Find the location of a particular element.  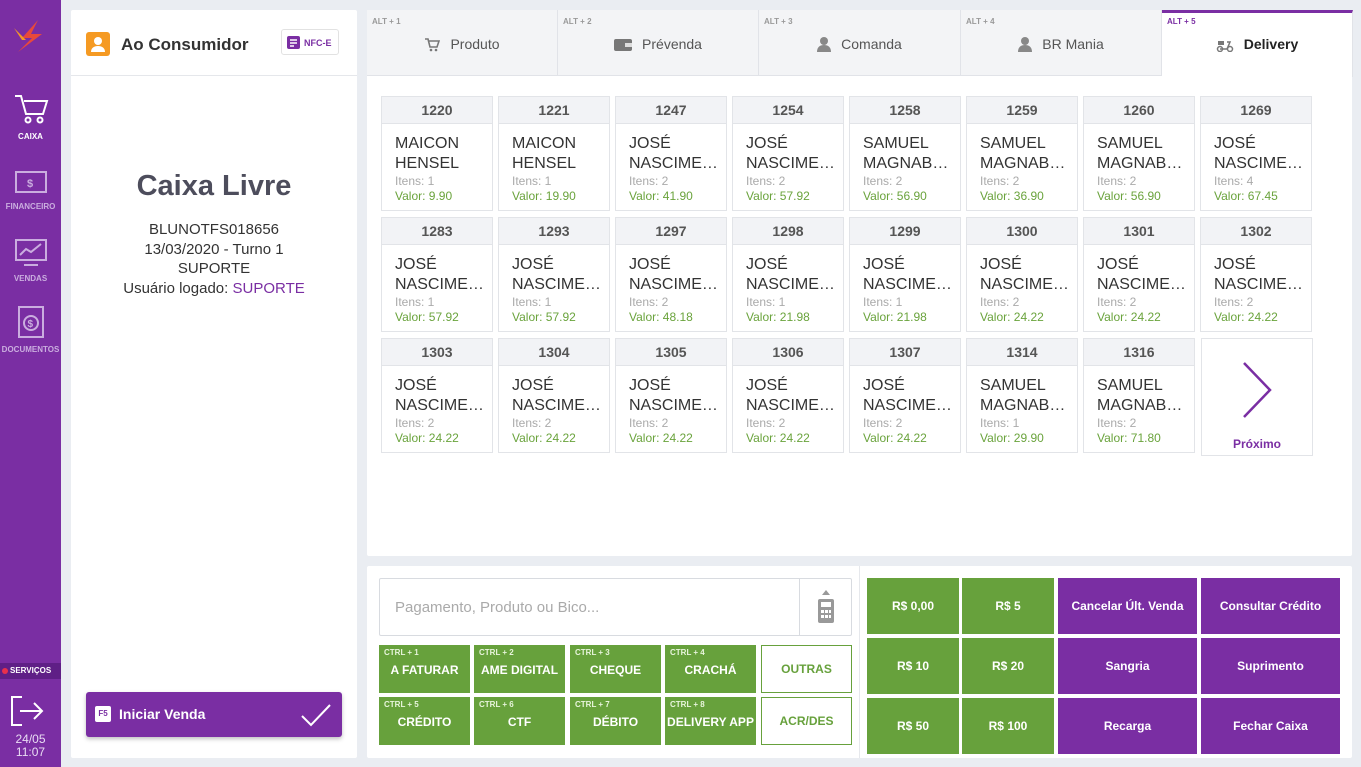

tab-delivery: ALT + 5 Delivery is located at coordinates (1257, 43).